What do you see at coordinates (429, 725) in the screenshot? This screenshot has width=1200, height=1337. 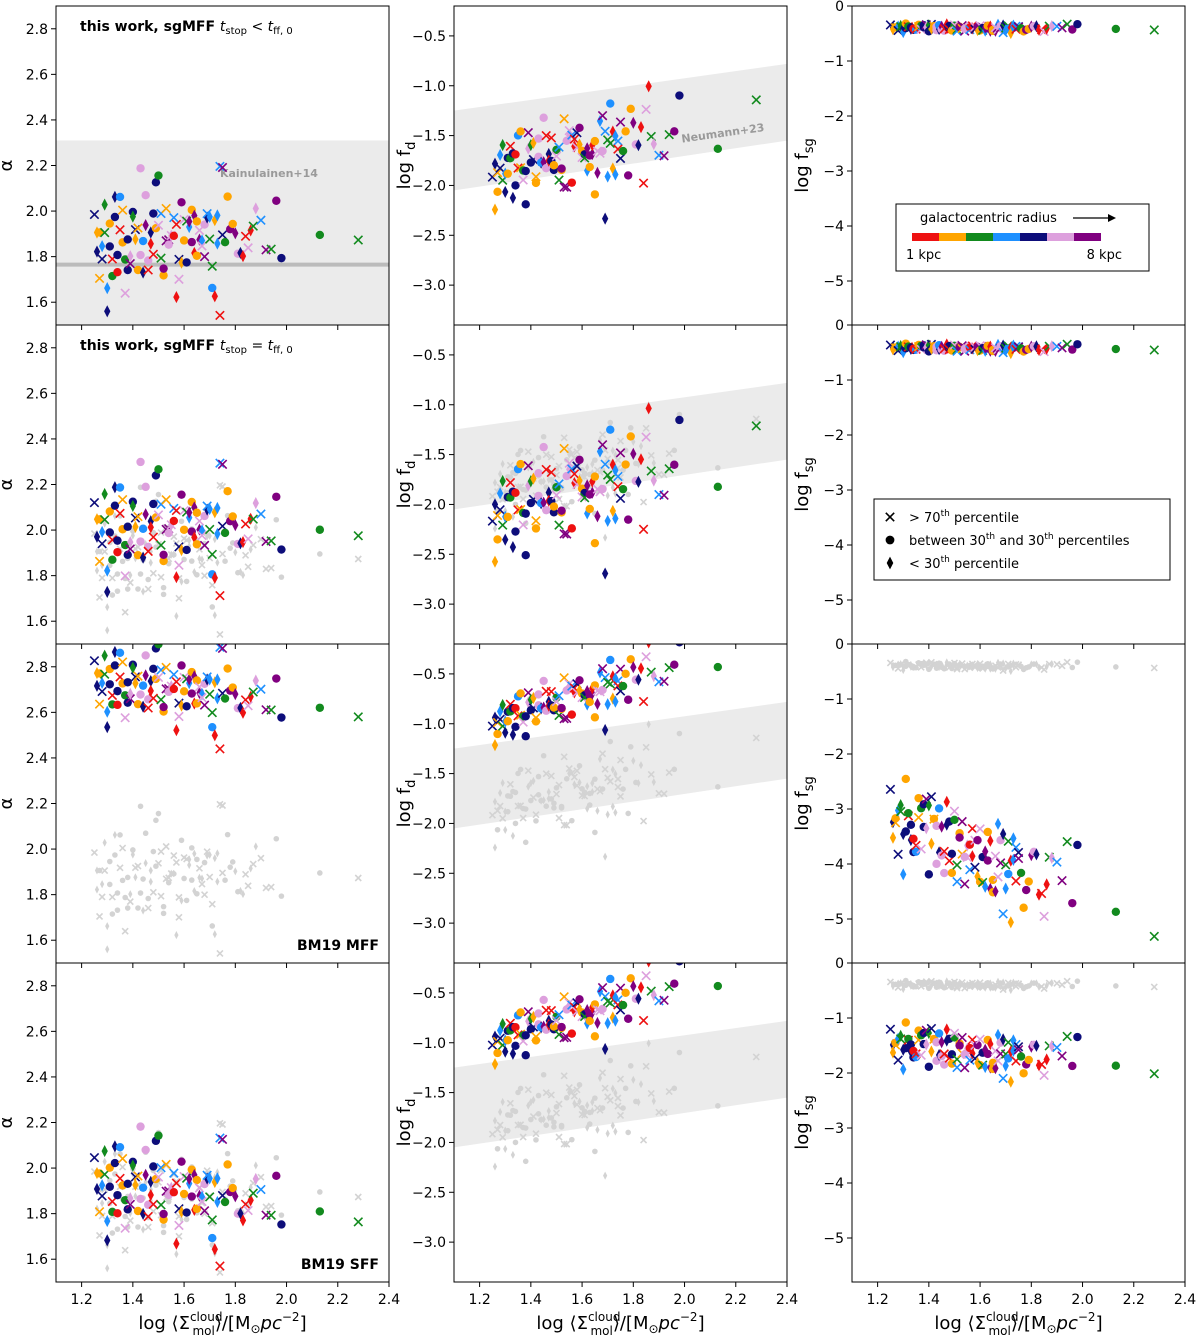 I see `y-tick-label: −1.0` at bounding box center [429, 725].